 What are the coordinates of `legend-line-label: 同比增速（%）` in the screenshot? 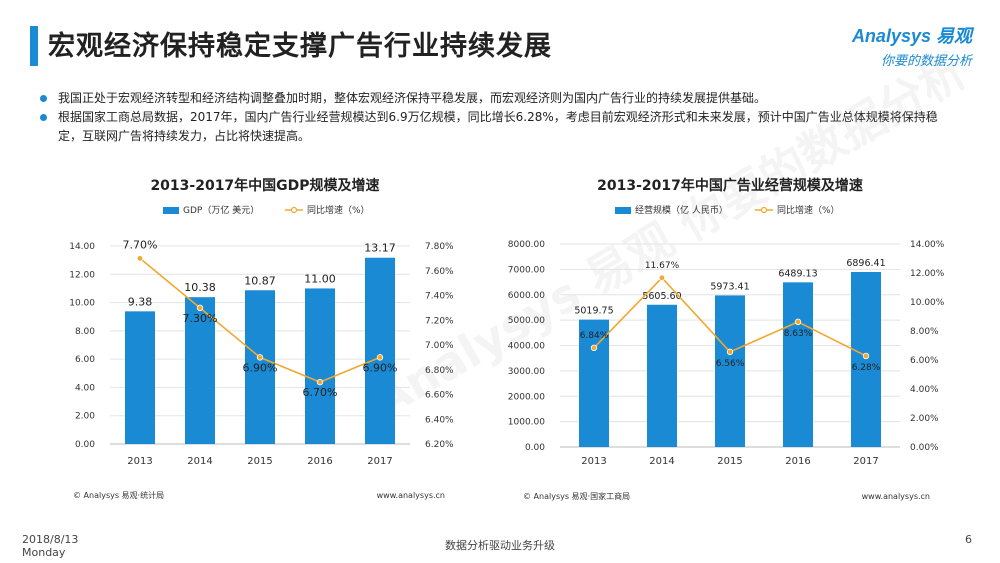 It's located at (808, 210).